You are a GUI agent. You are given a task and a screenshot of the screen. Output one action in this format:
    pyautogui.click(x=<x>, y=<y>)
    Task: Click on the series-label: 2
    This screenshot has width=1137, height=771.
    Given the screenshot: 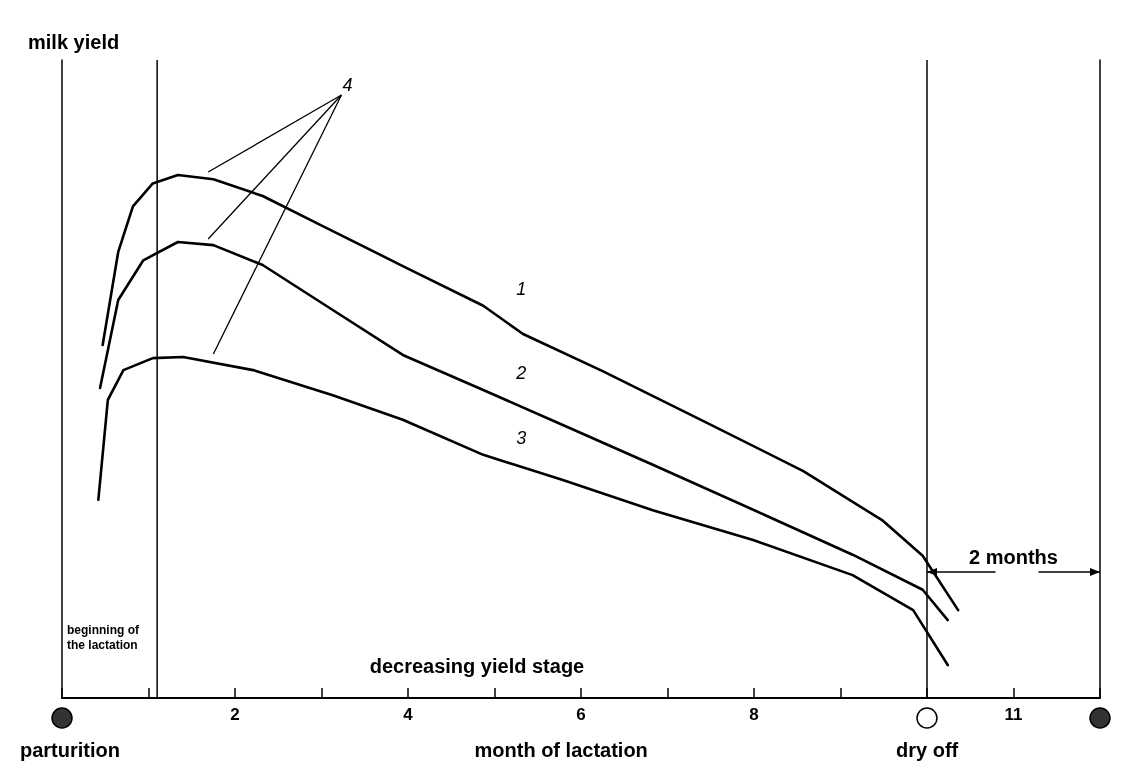 What is the action you would take?
    pyautogui.click(x=521, y=374)
    